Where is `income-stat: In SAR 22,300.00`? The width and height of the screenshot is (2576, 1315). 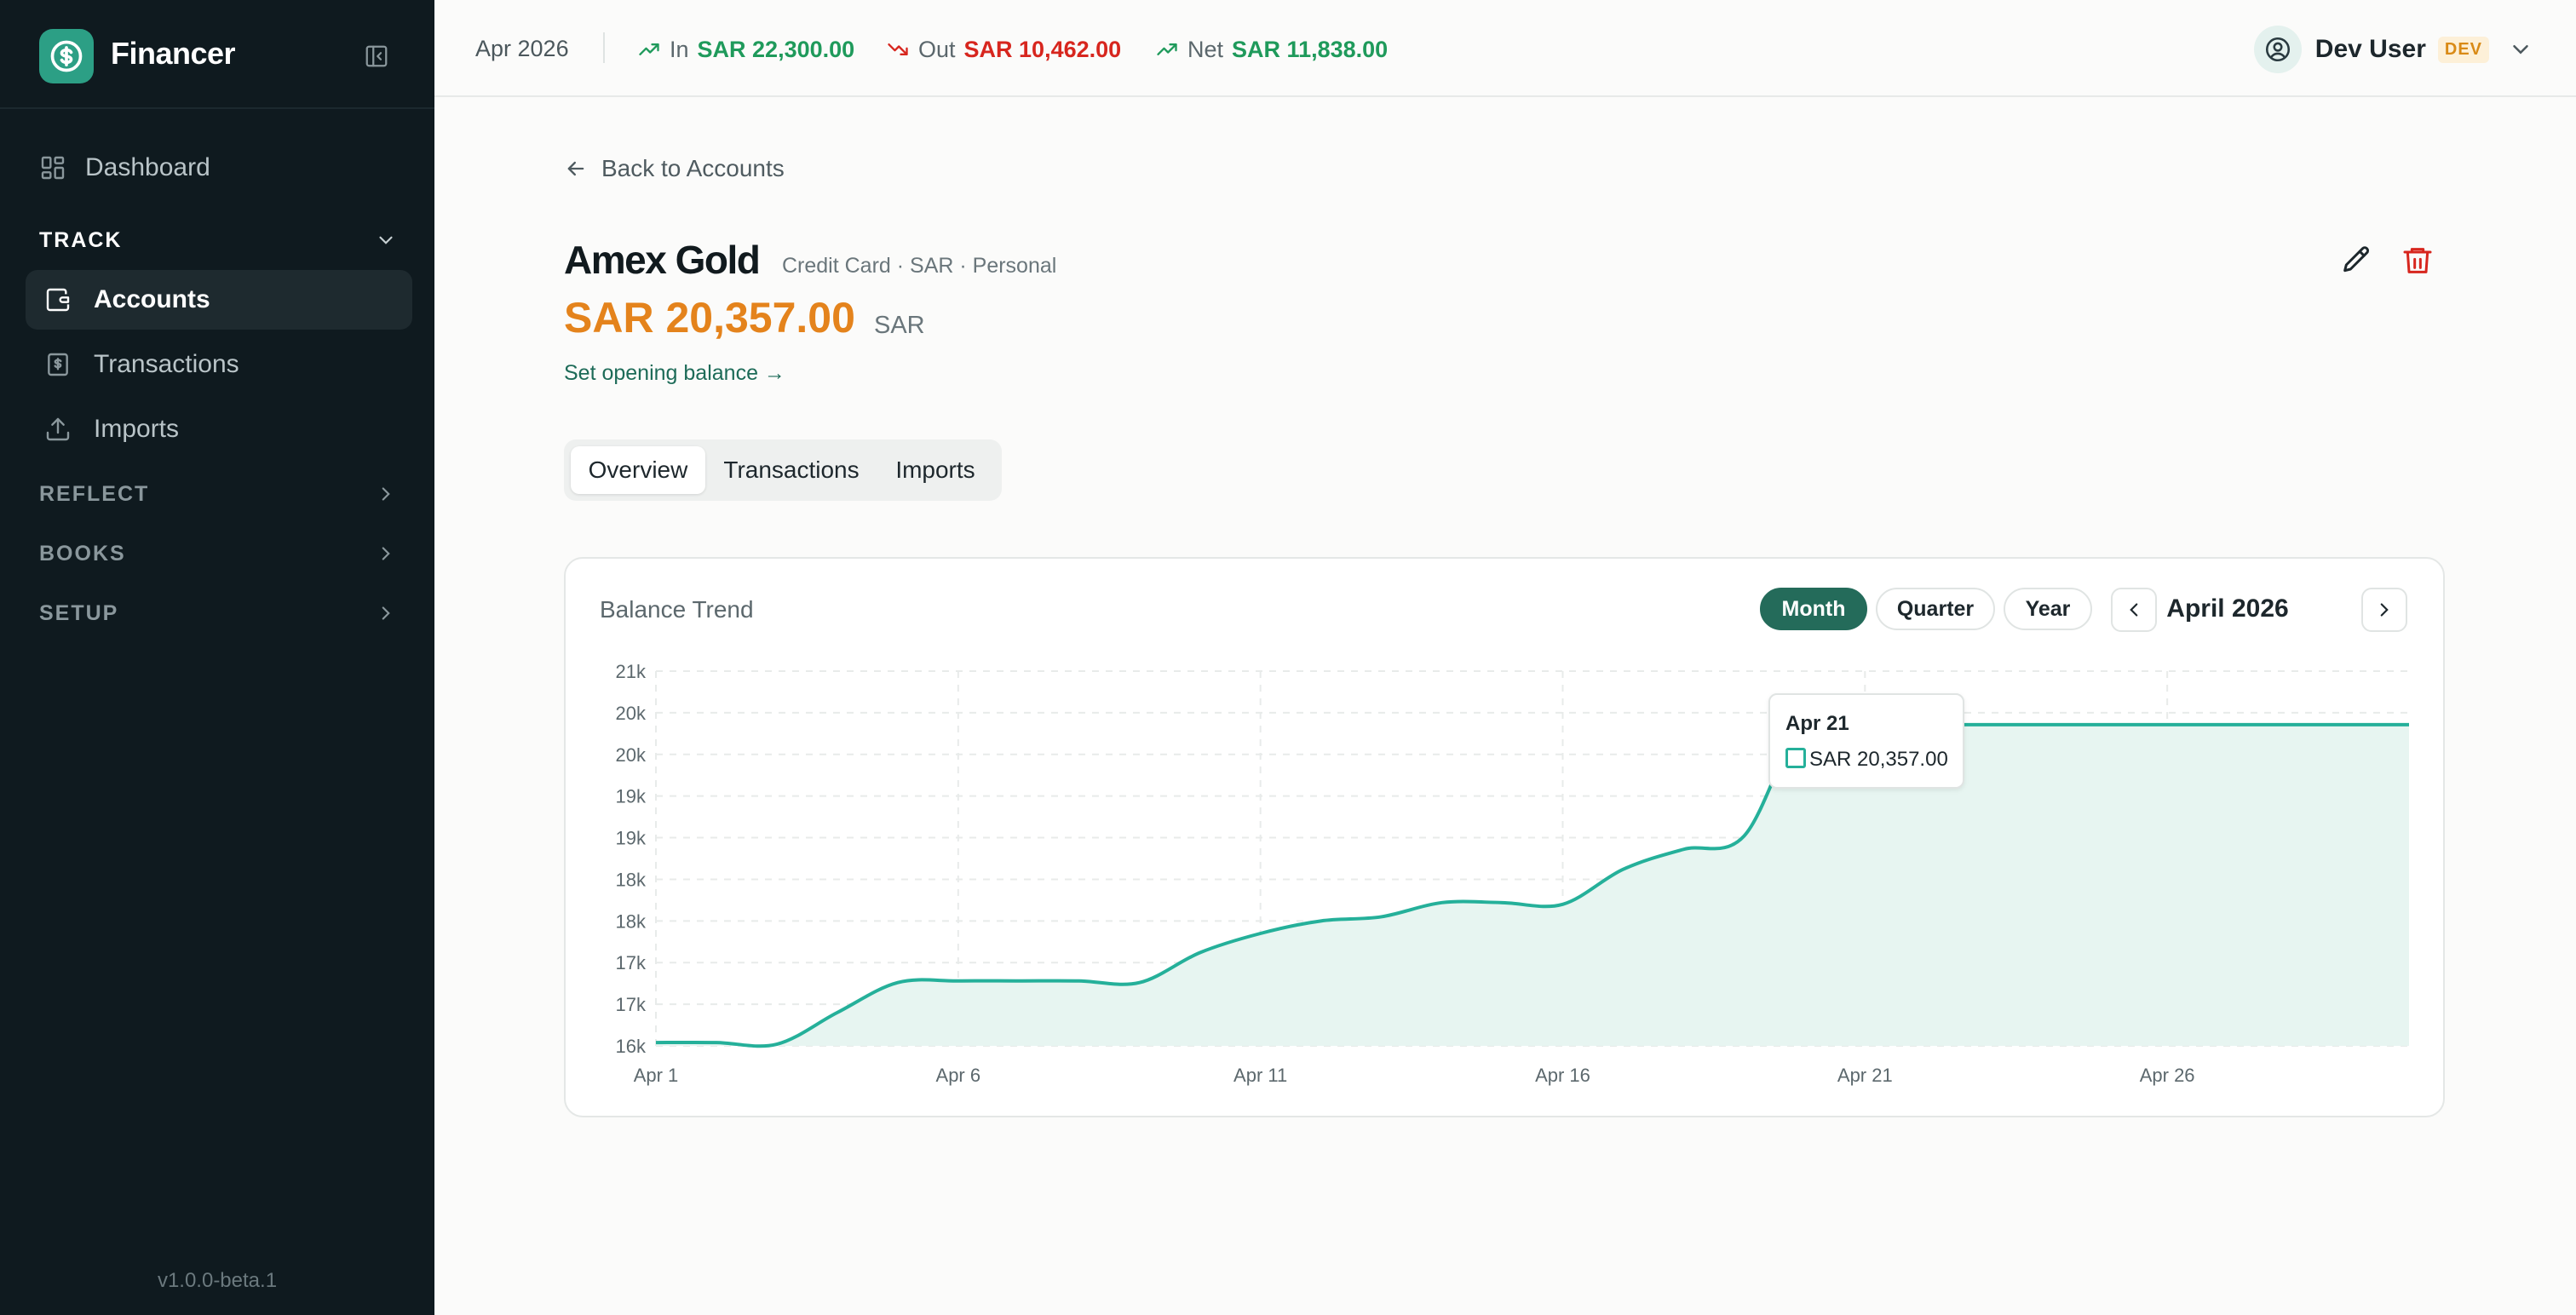 income-stat: In SAR 22,300.00 is located at coordinates (746, 49).